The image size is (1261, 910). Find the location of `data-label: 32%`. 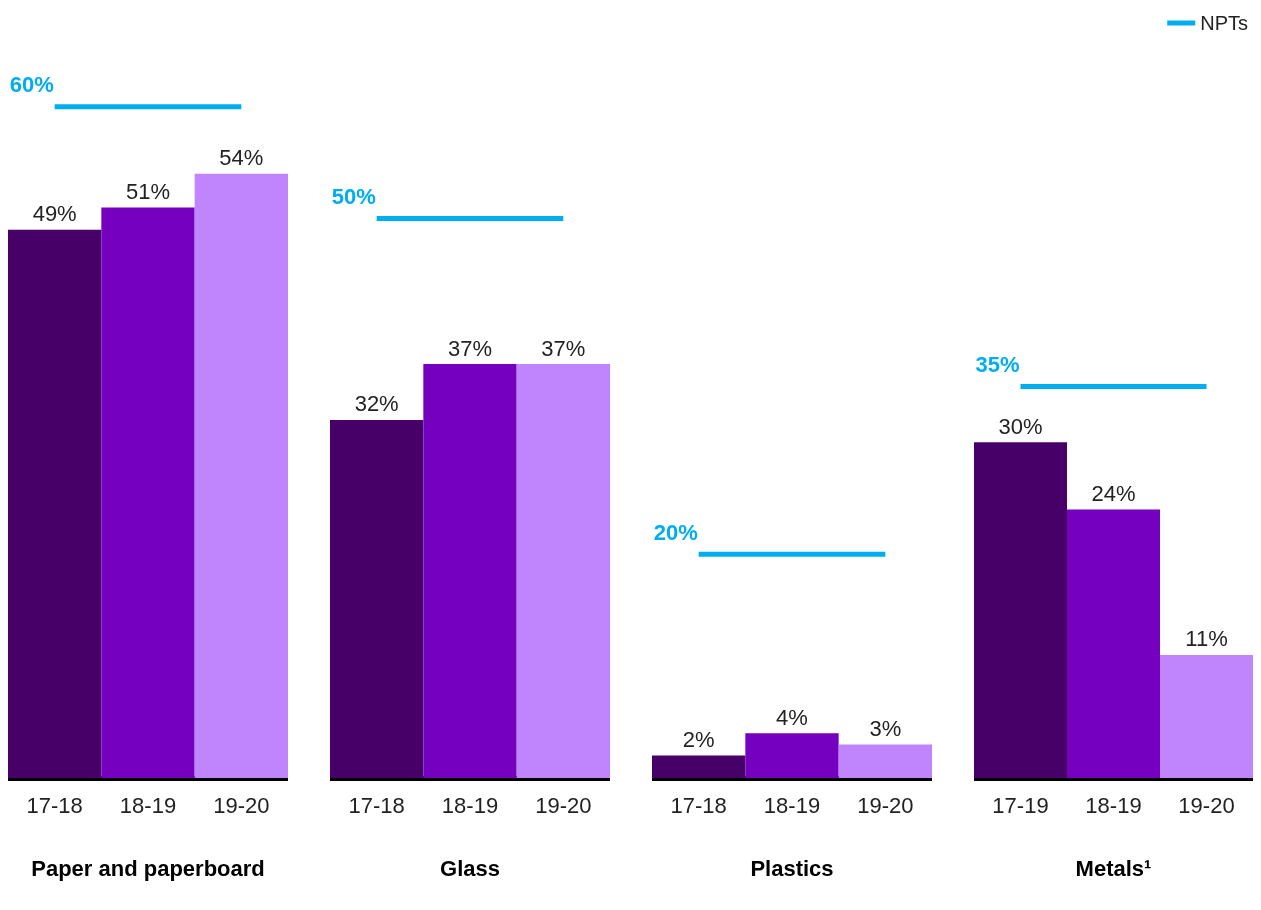

data-label: 32% is located at coordinates (376, 404).